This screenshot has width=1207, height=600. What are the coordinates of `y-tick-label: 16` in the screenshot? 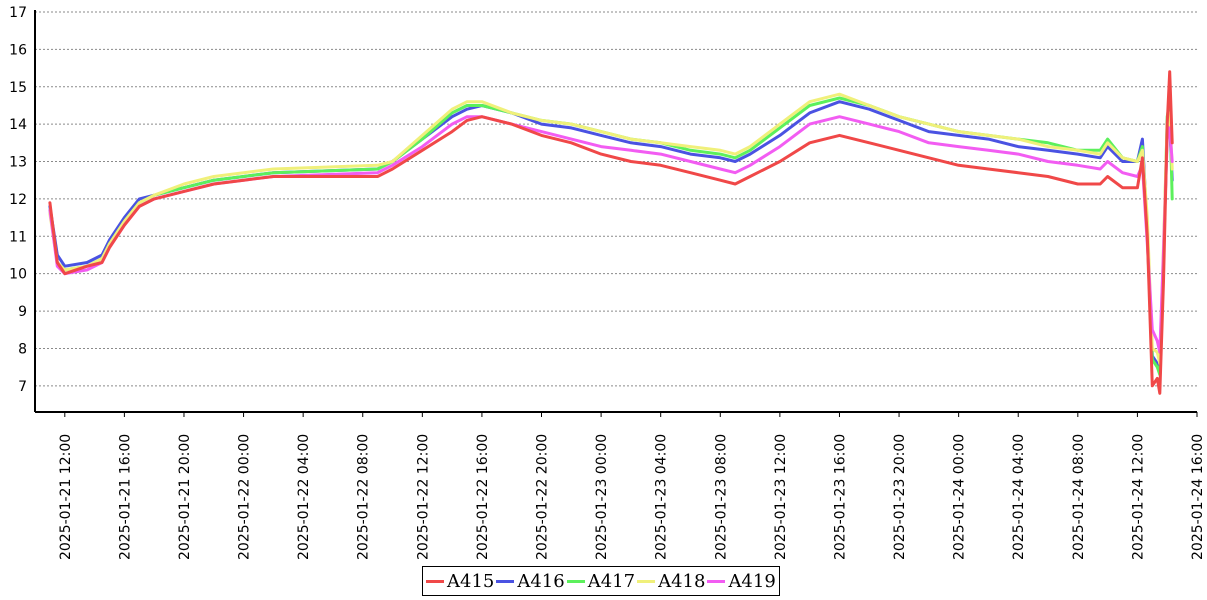 It's located at (18, 50).